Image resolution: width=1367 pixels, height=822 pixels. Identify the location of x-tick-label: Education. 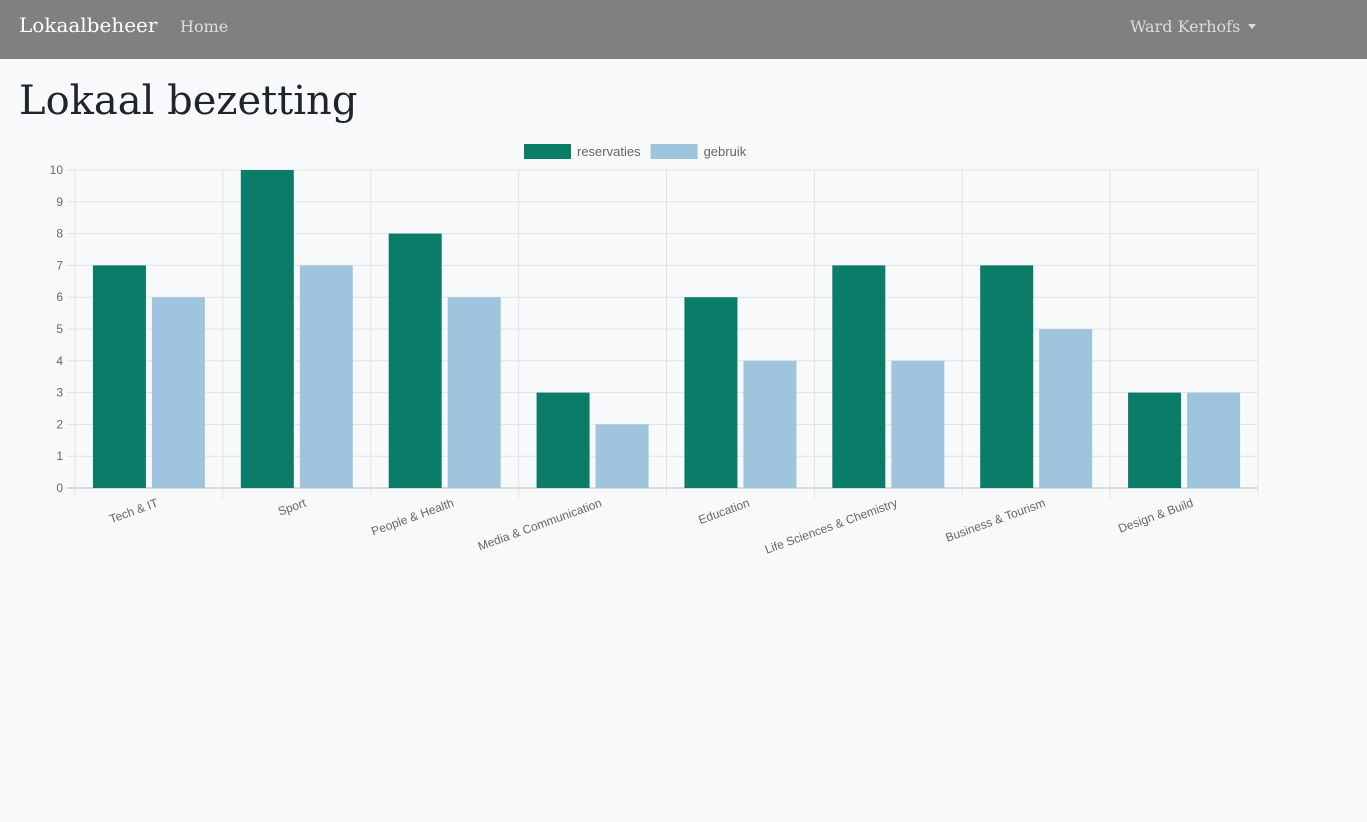
(724, 511).